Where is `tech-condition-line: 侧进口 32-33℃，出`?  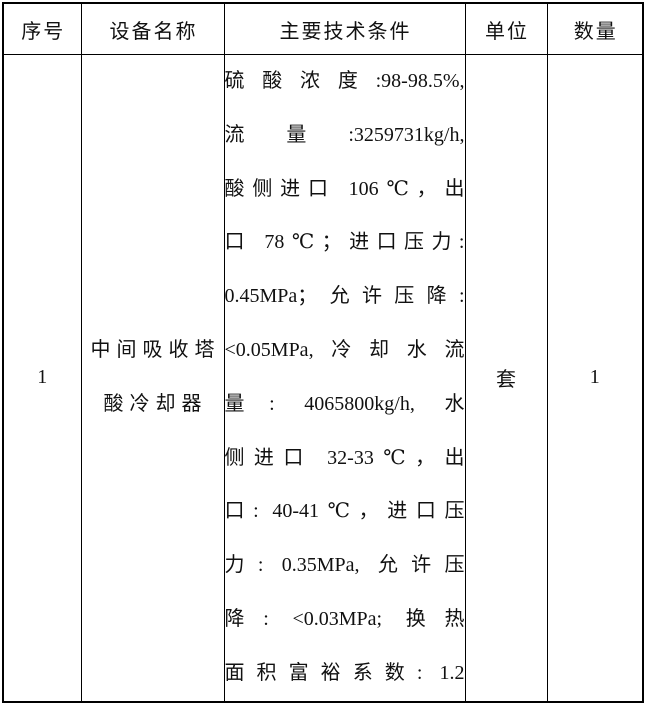
tech-condition-line: 侧进口 32-33℃，出 is located at coordinates (344, 457).